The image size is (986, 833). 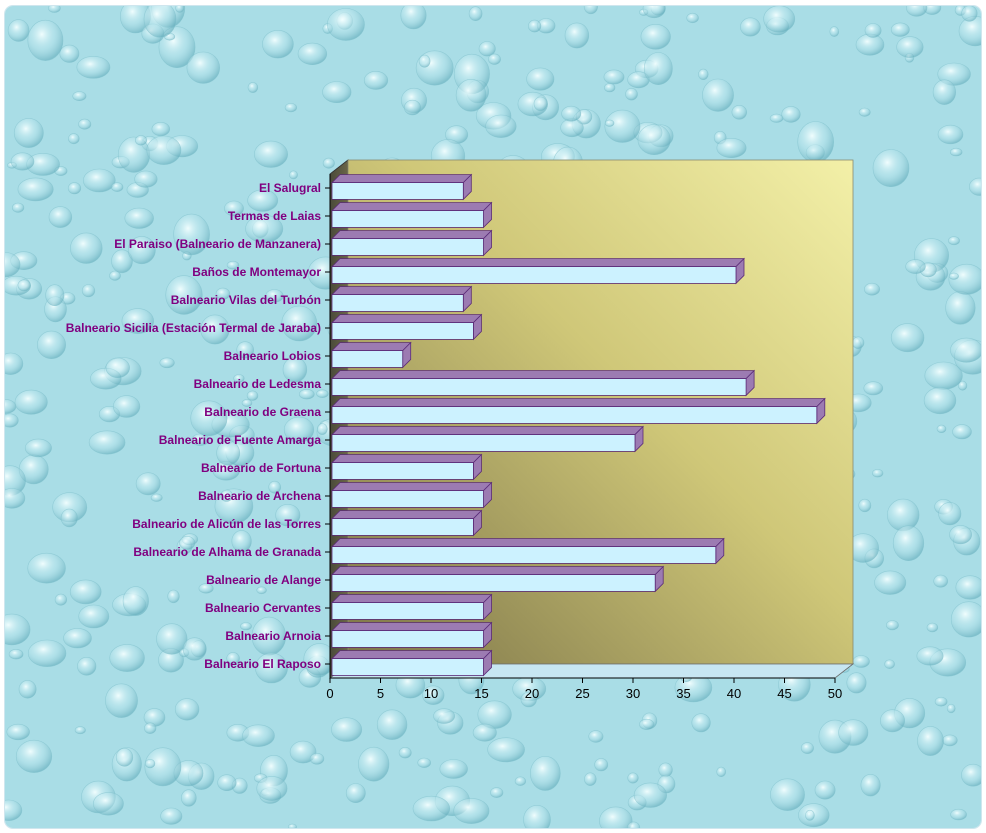 I want to click on category-label: Balneario de Alicún de las Torres, so click(x=226, y=524).